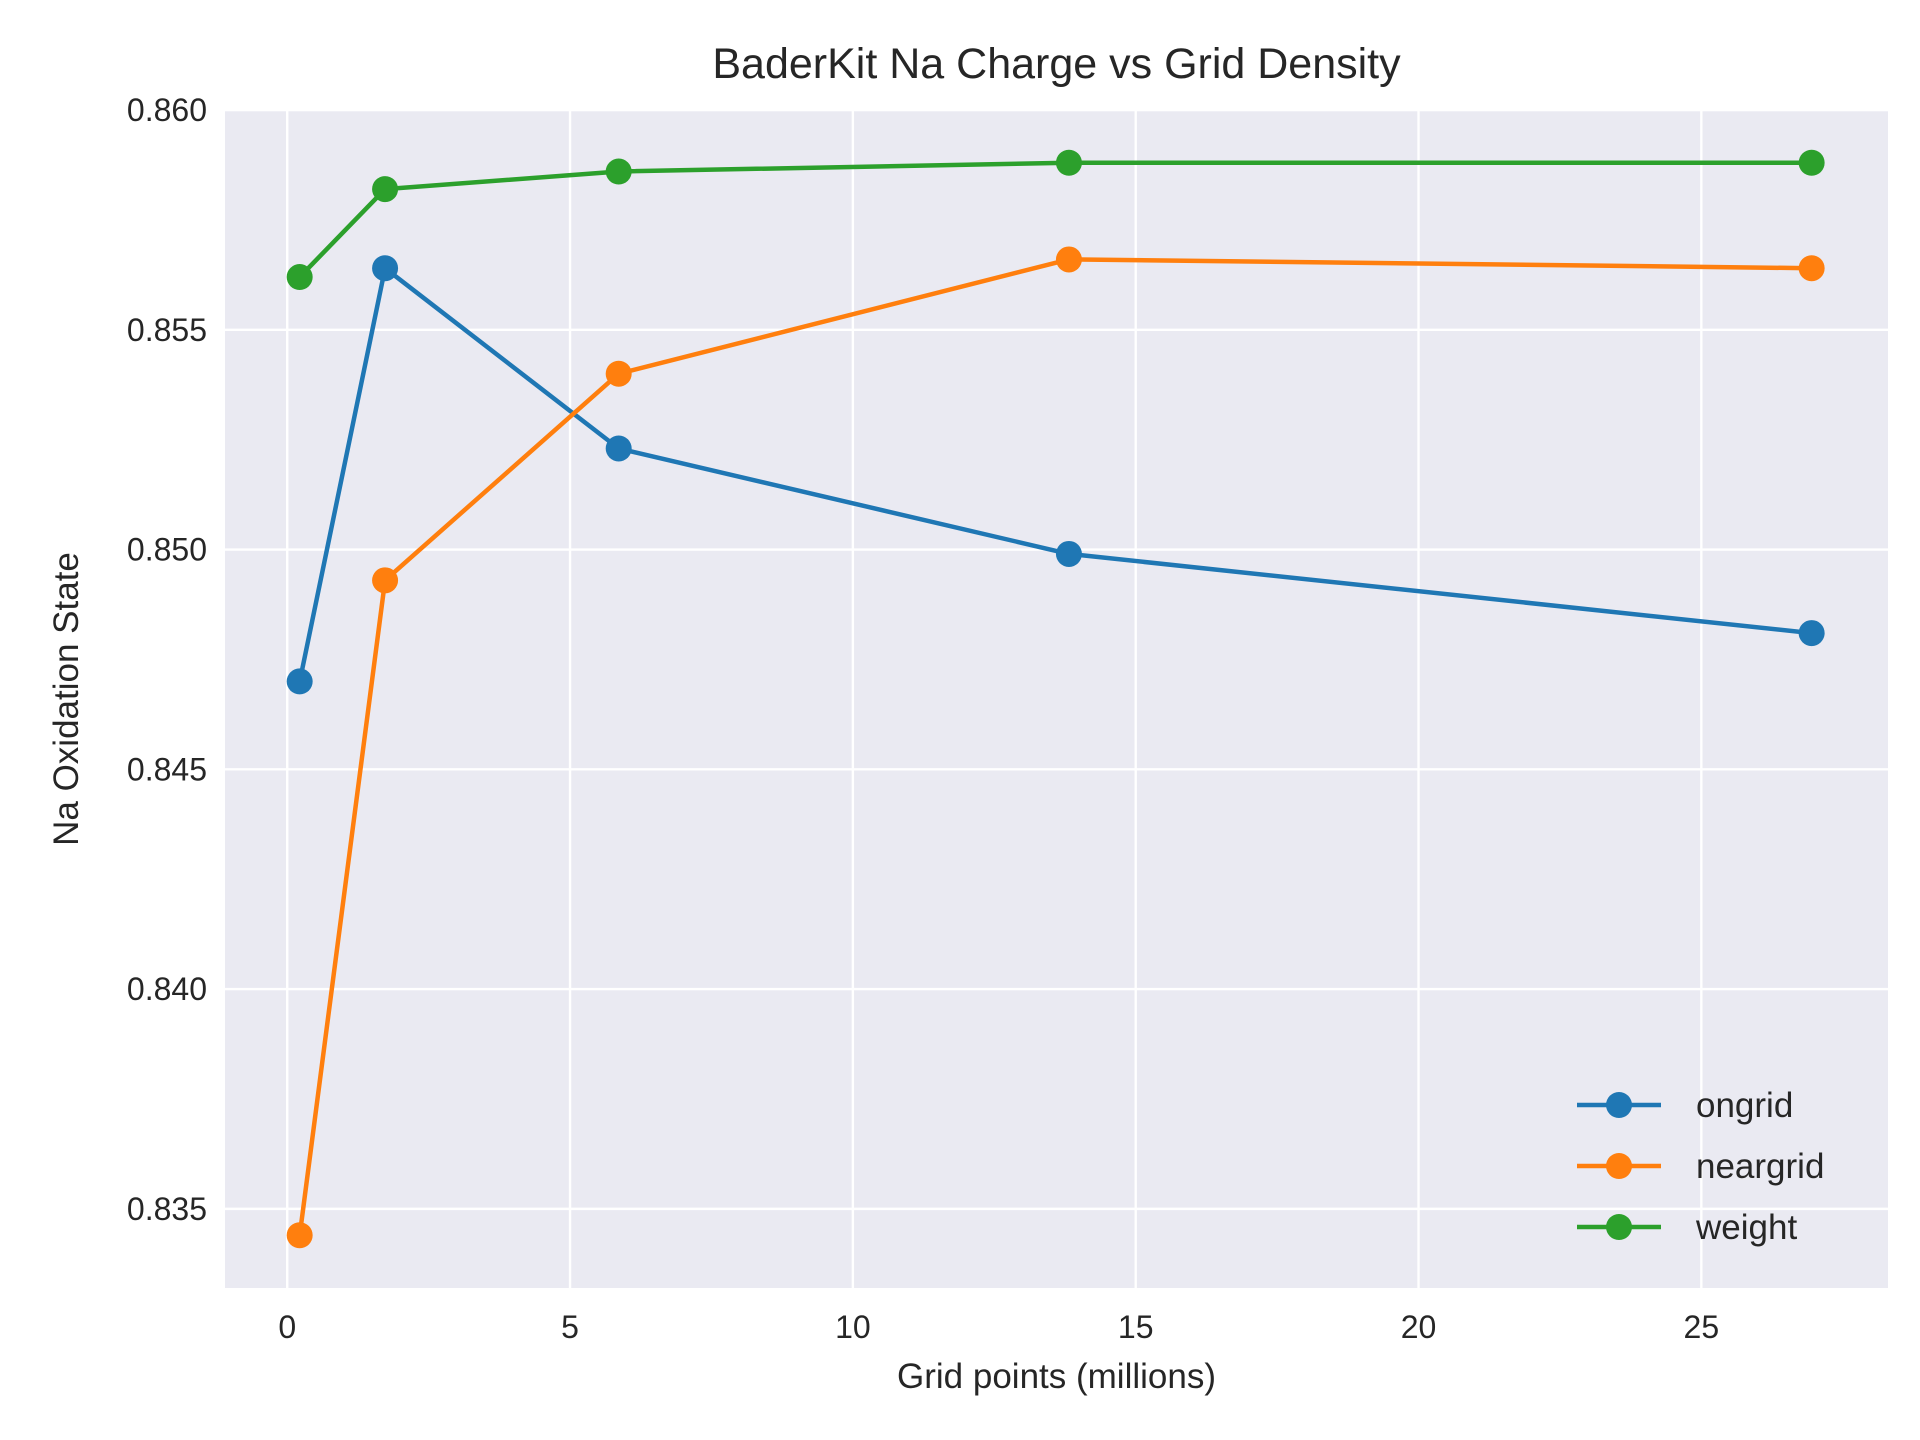 This screenshot has height=1440, width=1920. I want to click on legend-item-neargrid: neargrid, so click(1700, 1166).